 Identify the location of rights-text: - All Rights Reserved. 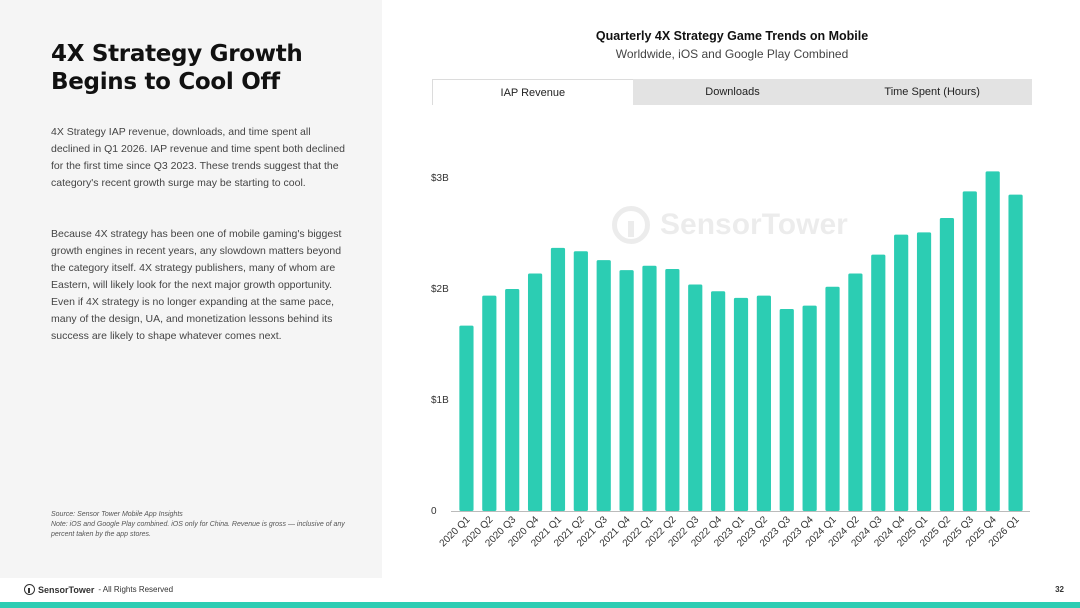
(136, 589).